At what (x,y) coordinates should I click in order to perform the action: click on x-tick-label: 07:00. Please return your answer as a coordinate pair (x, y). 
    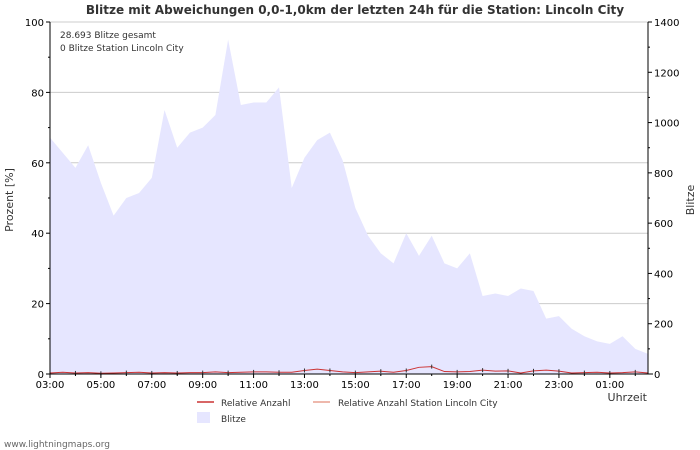
    Looking at the image, I should click on (151, 385).